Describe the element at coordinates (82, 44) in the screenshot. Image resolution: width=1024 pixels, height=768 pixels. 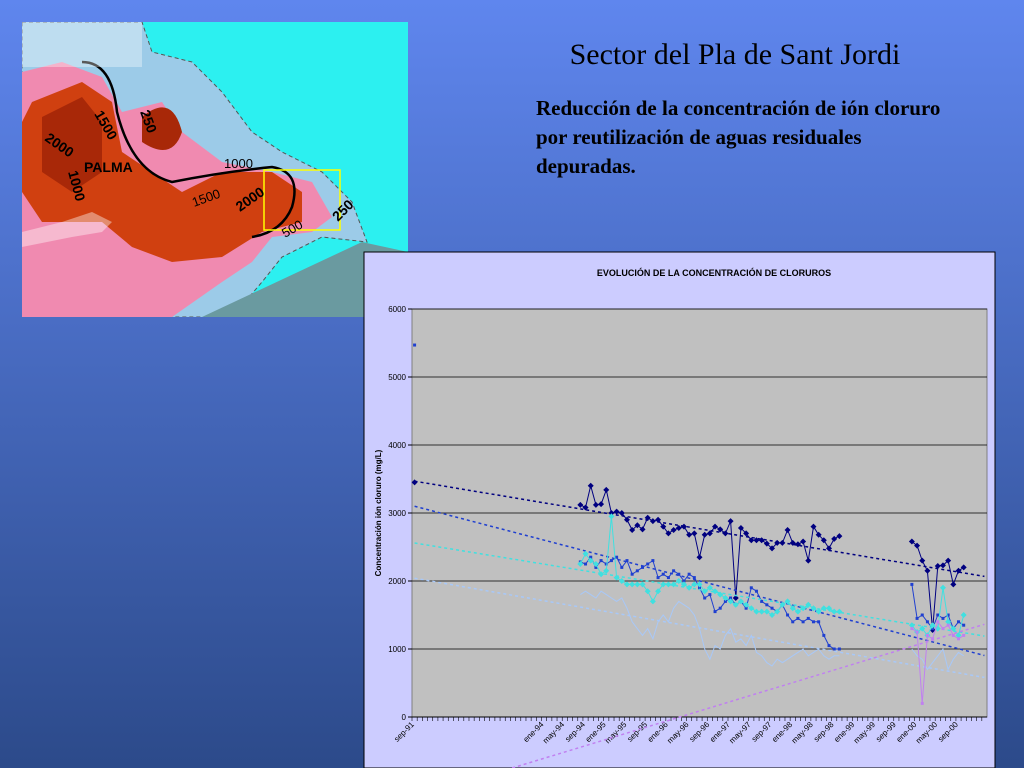
I see `hatch-zone` at that location.